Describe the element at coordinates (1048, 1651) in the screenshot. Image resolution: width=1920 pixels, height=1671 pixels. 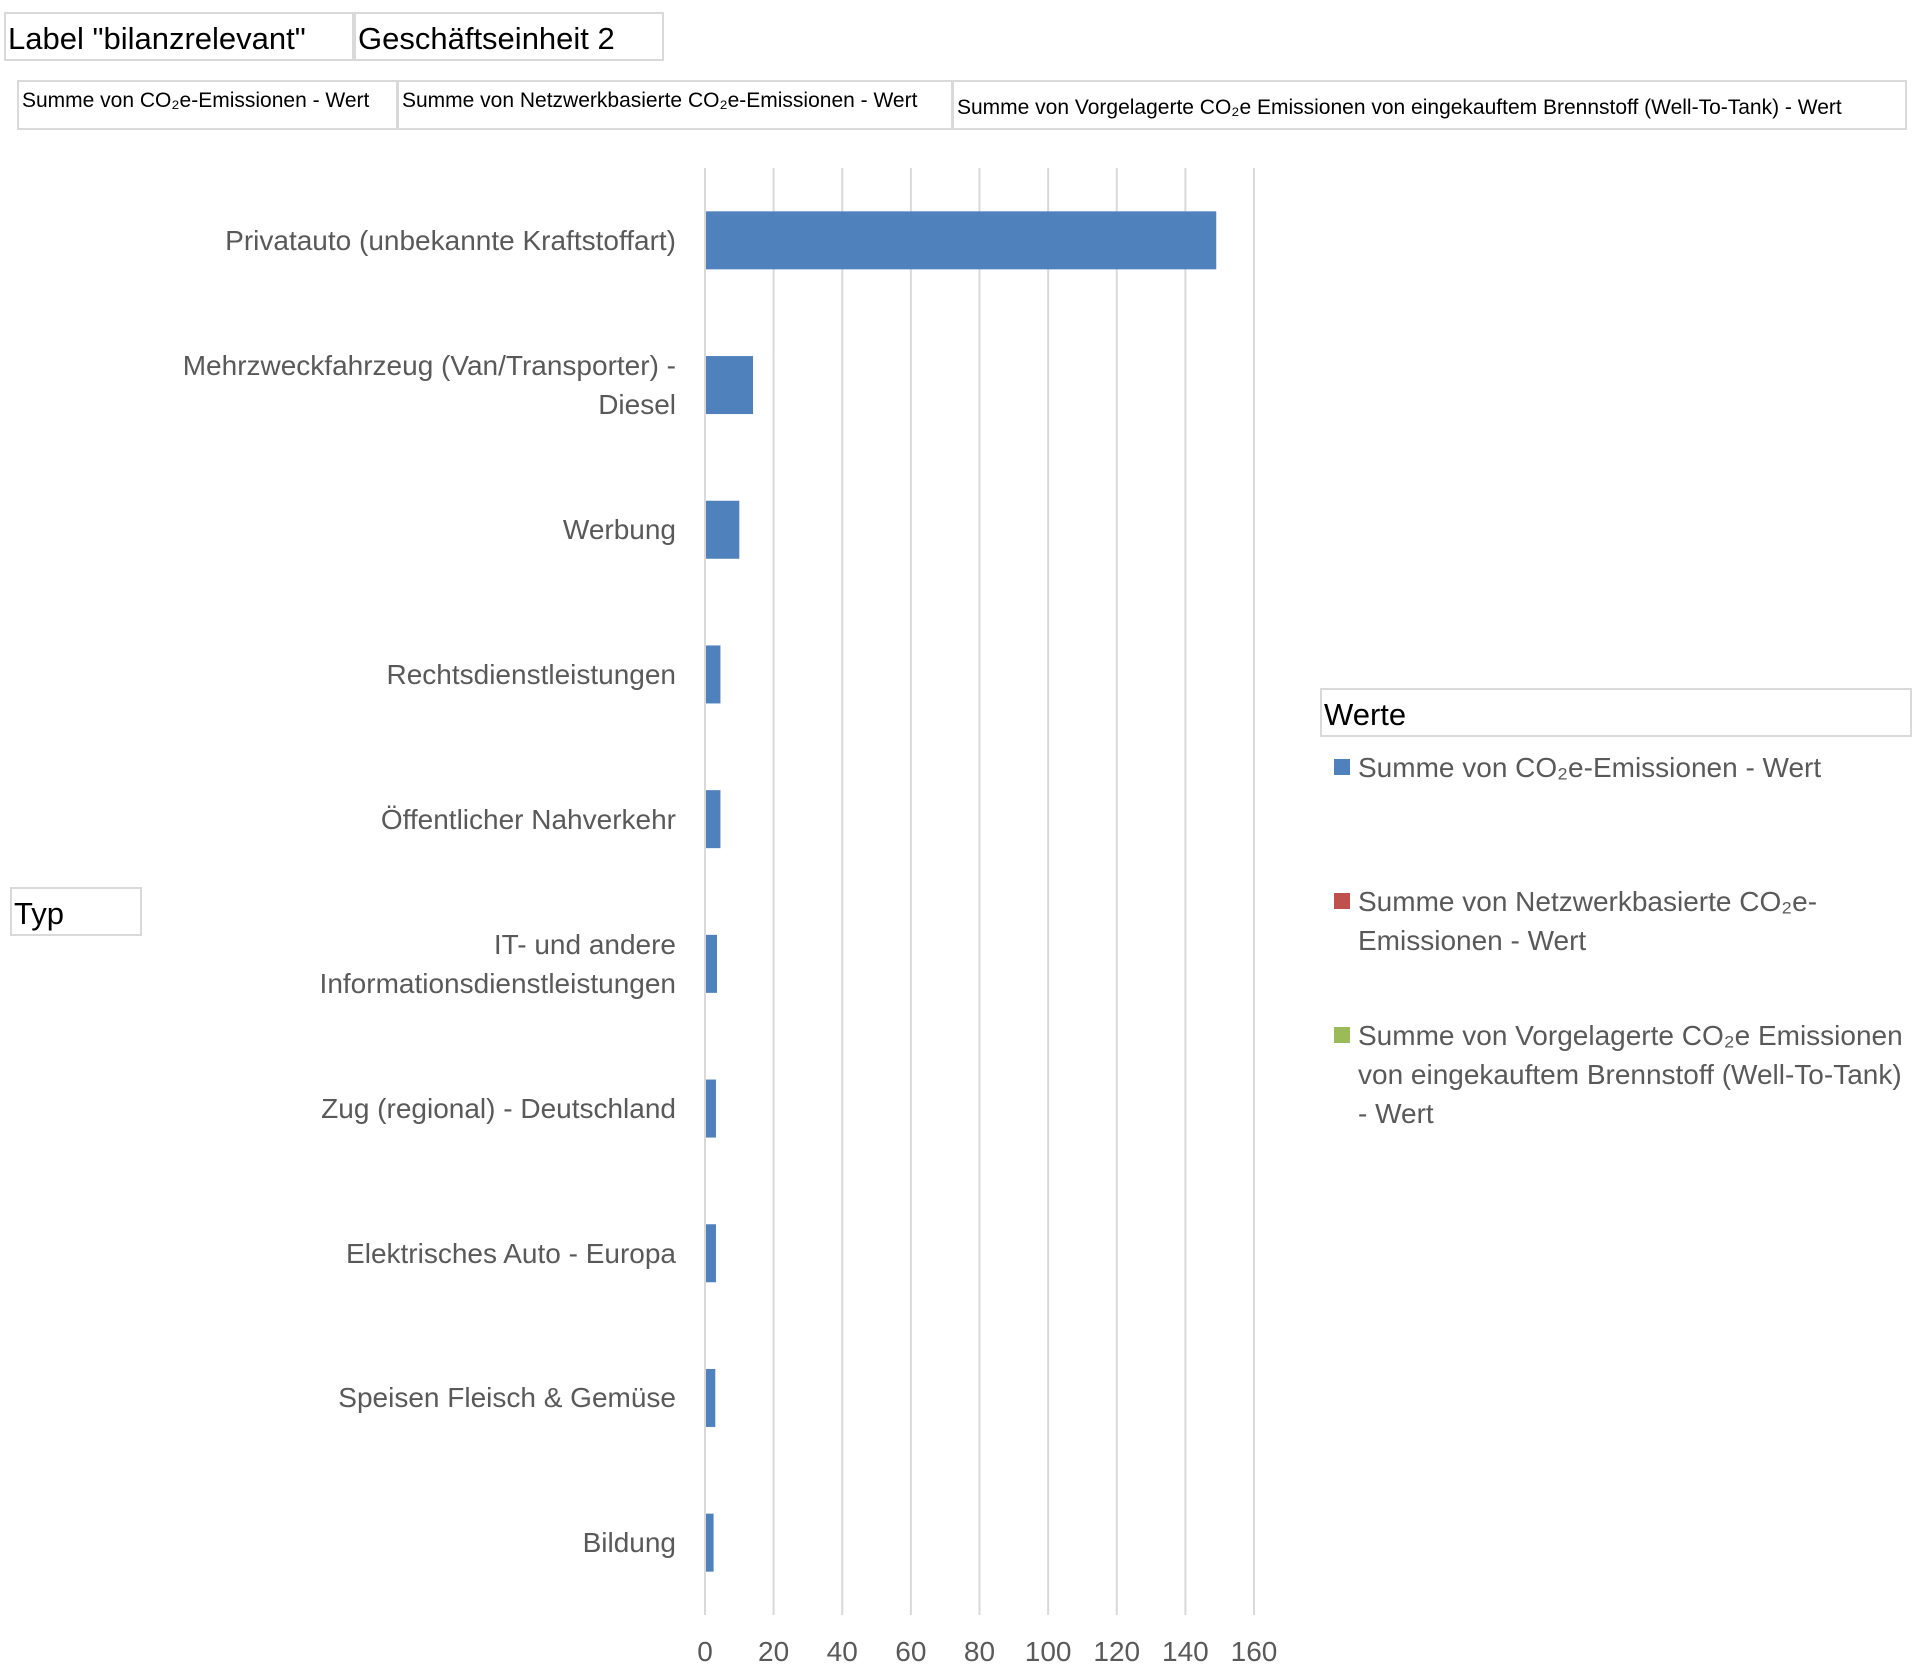
I see `x-tick-label: 100` at that location.